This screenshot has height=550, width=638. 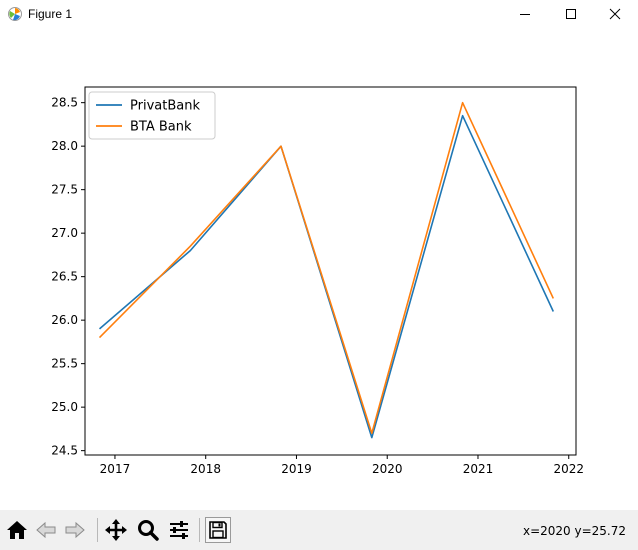 I want to click on back-arrow-icon, so click(x=46, y=530).